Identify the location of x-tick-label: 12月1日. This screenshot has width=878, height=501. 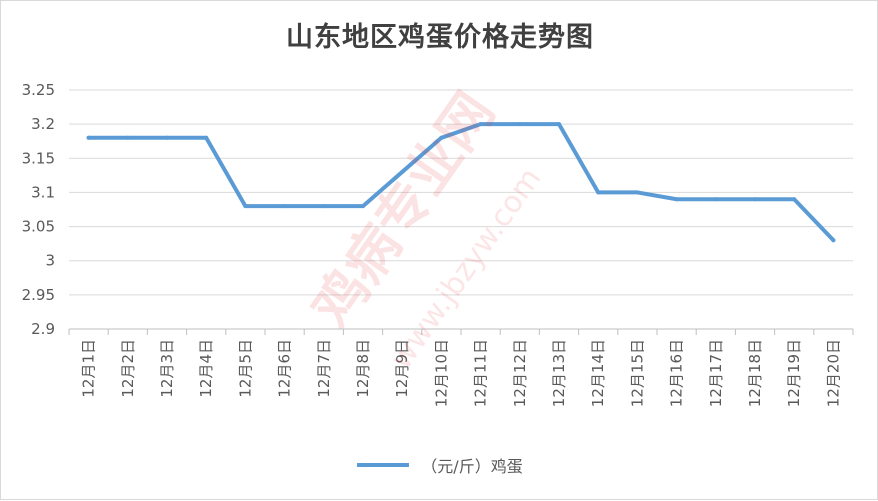
(89, 368).